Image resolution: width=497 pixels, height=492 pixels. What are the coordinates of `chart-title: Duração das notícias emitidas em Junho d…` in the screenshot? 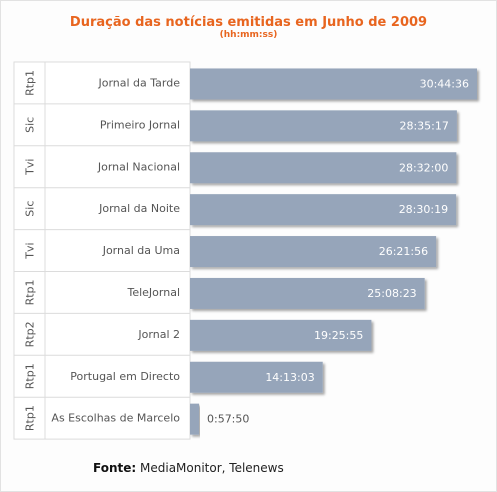 It's located at (248, 22).